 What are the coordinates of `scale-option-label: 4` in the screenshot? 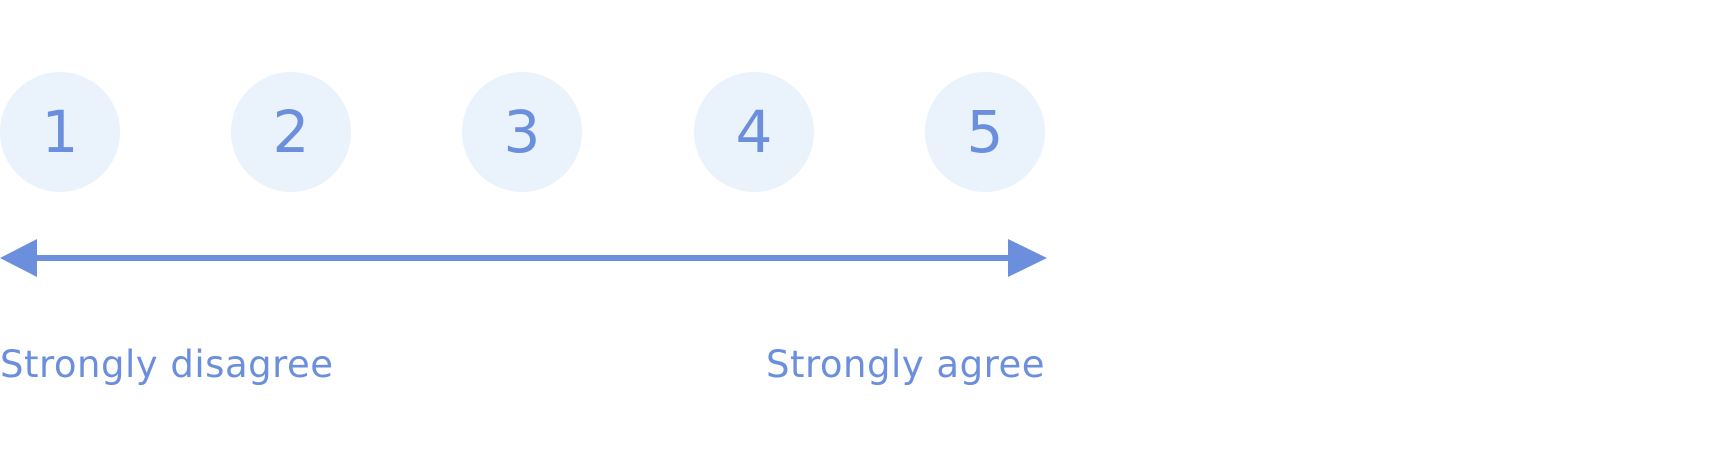 It's located at (754, 132).